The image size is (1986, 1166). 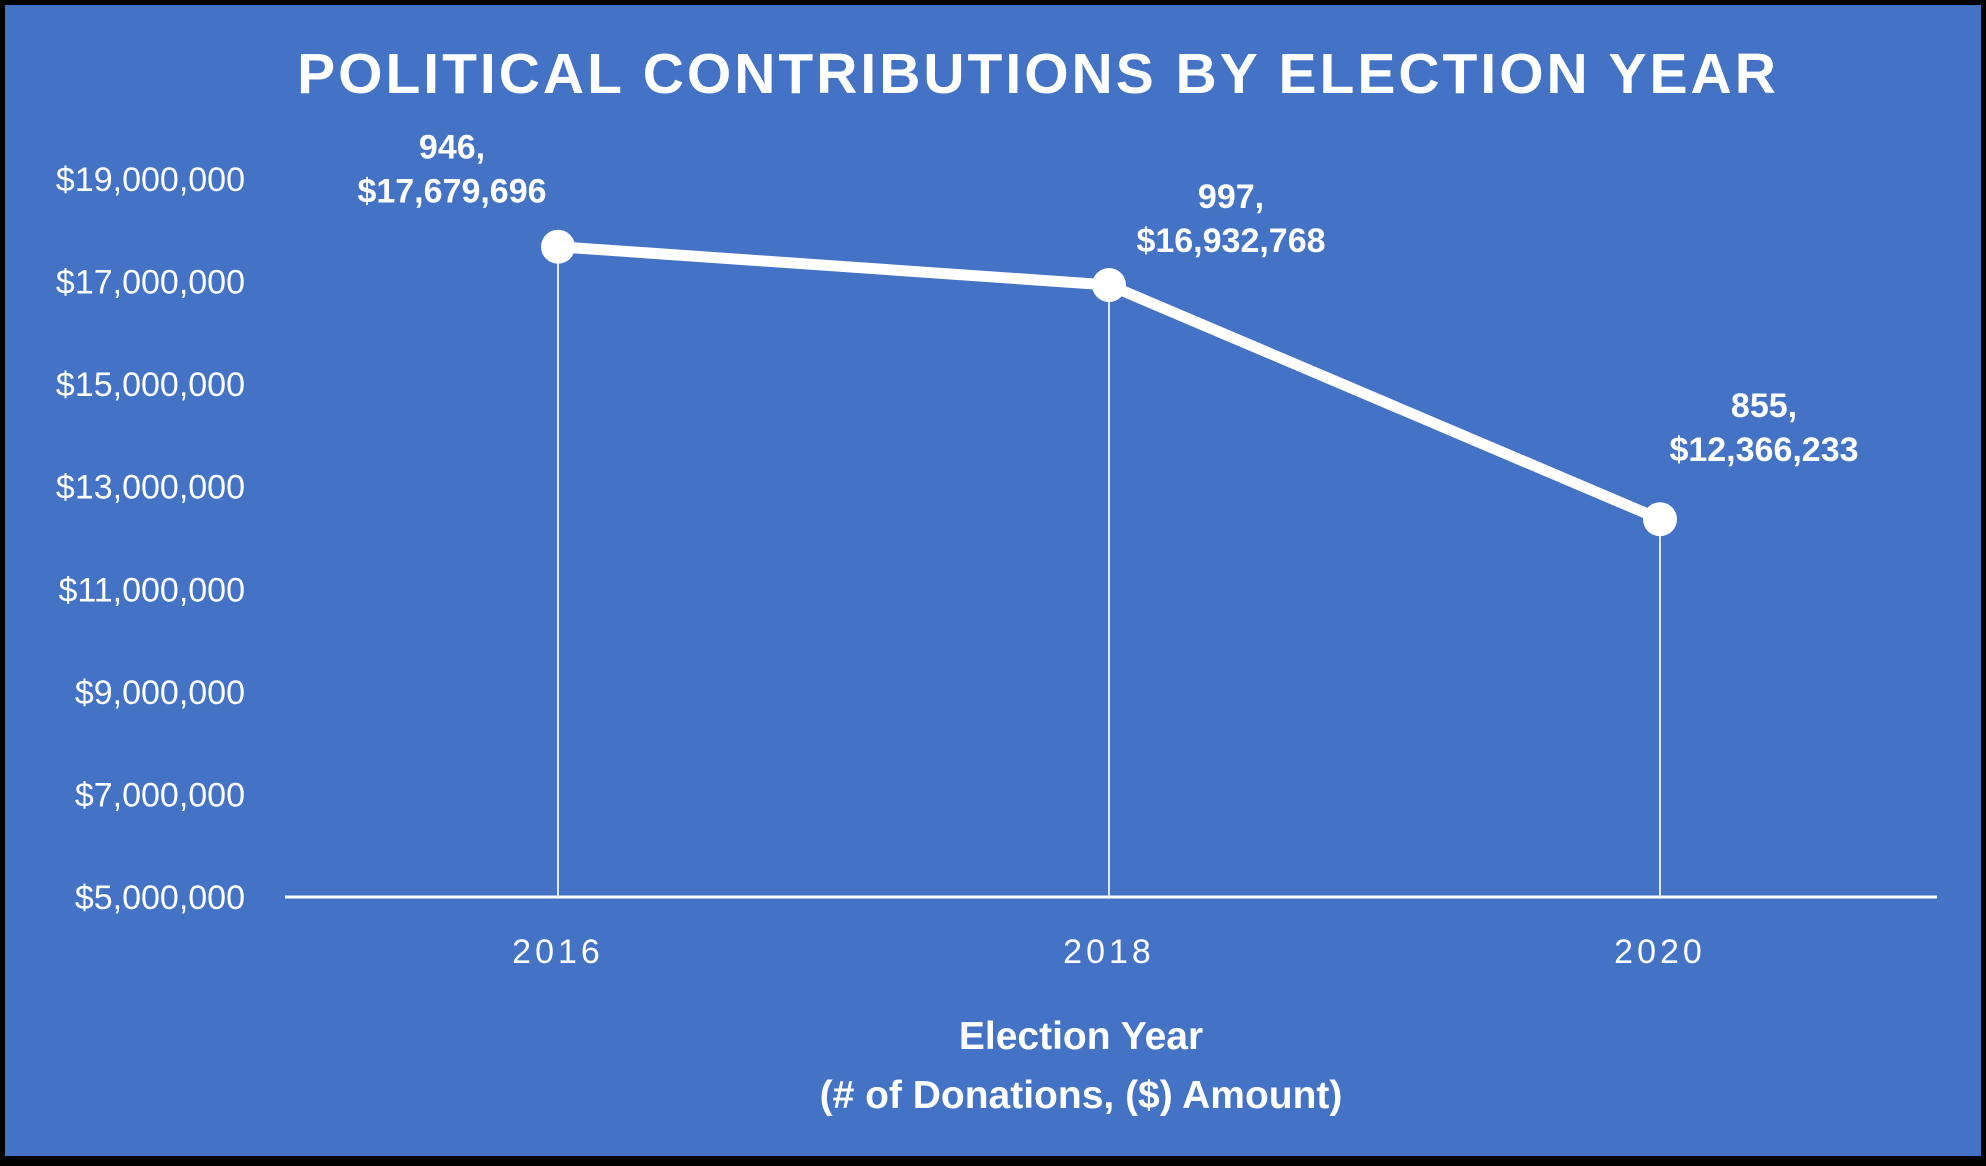 What do you see at coordinates (1109, 952) in the screenshot?
I see `x-tick-label: 2018` at bounding box center [1109, 952].